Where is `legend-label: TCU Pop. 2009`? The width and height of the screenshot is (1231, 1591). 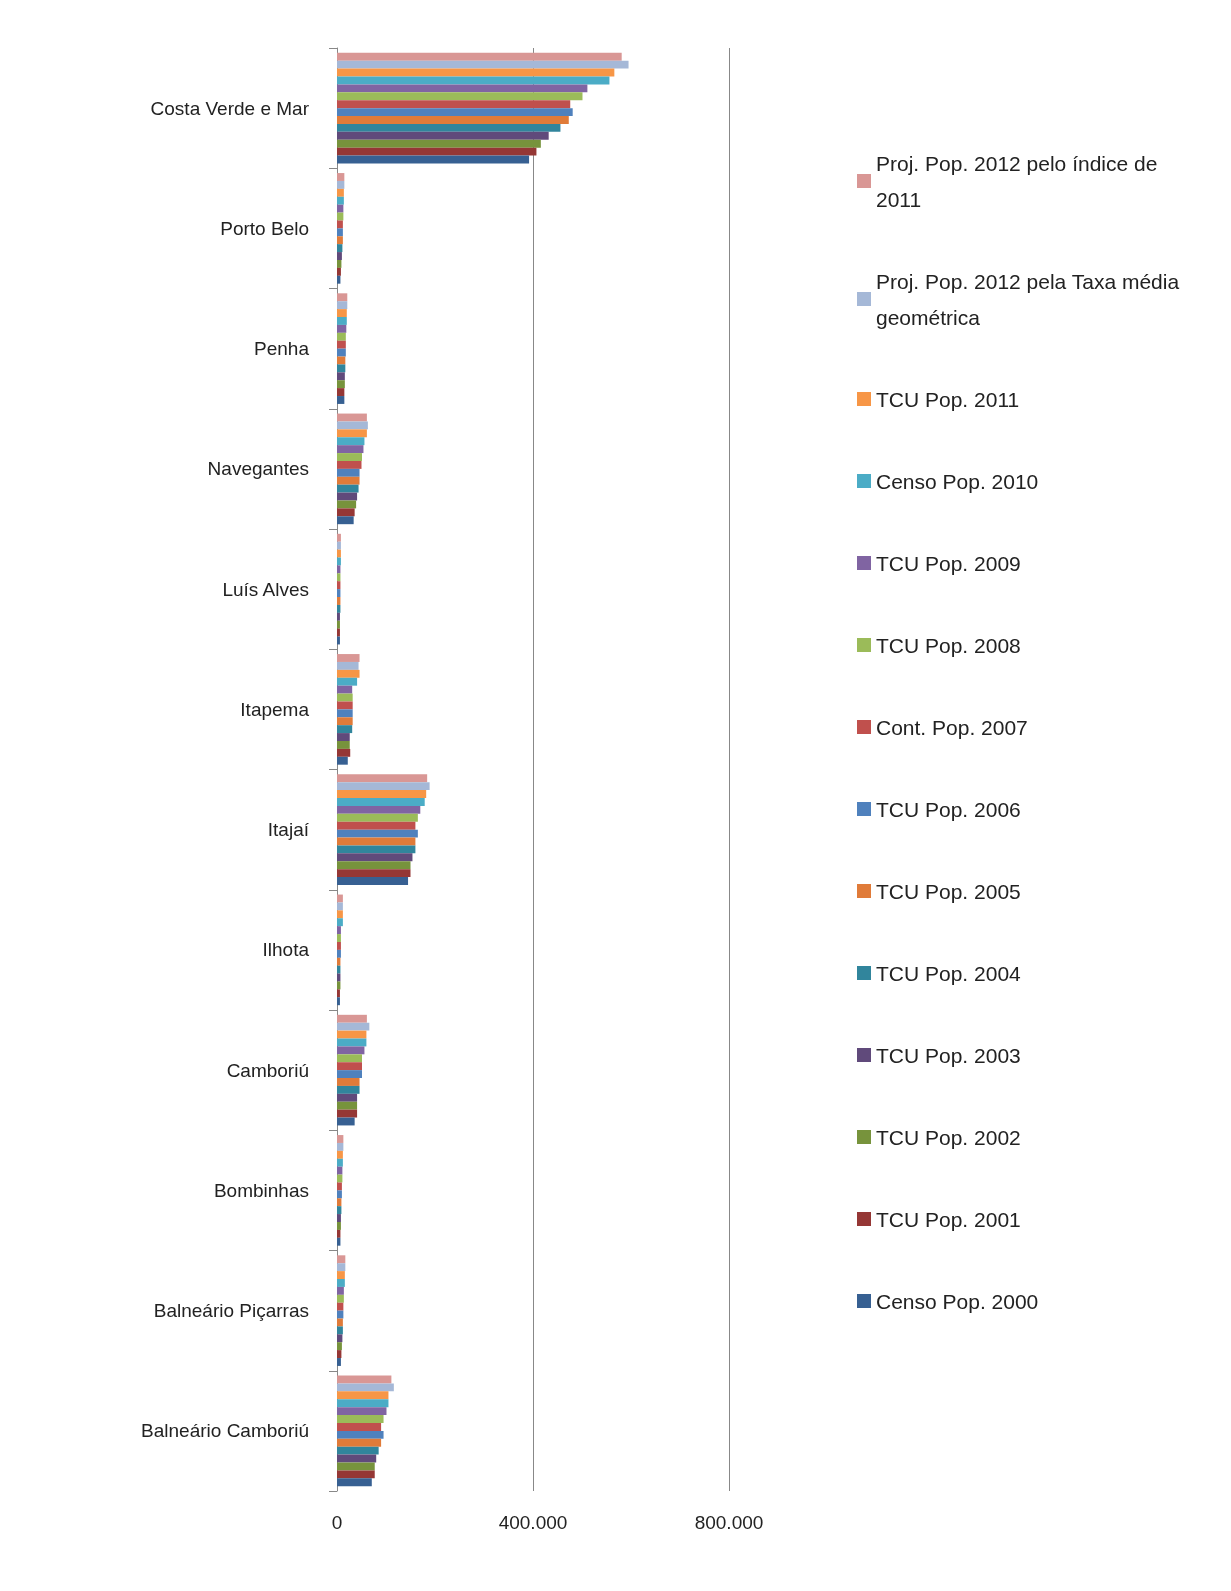
legend-label: TCU Pop. 2009 is located at coordinates (948, 563).